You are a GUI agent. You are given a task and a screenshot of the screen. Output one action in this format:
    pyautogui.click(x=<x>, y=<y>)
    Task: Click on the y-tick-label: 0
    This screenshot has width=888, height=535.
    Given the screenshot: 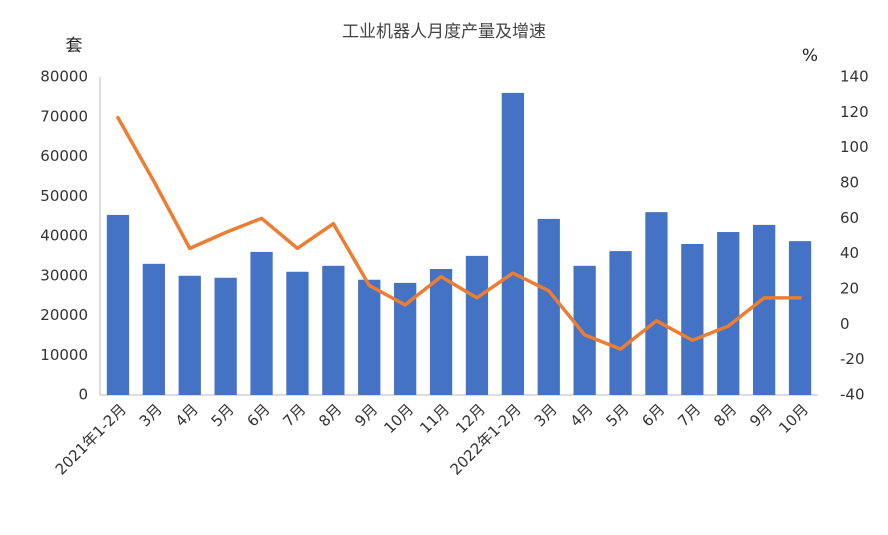 What is the action you would take?
    pyautogui.click(x=83, y=395)
    